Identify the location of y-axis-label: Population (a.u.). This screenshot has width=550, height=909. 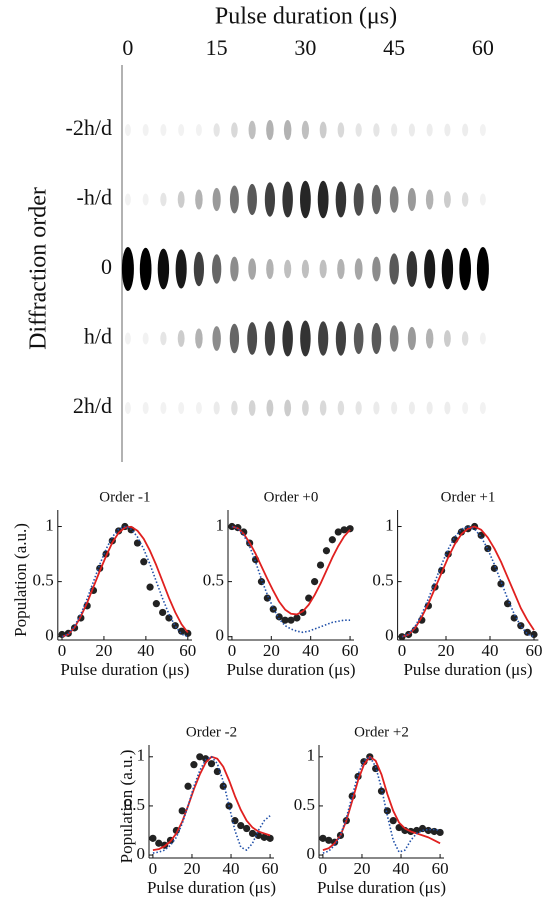
(126, 807).